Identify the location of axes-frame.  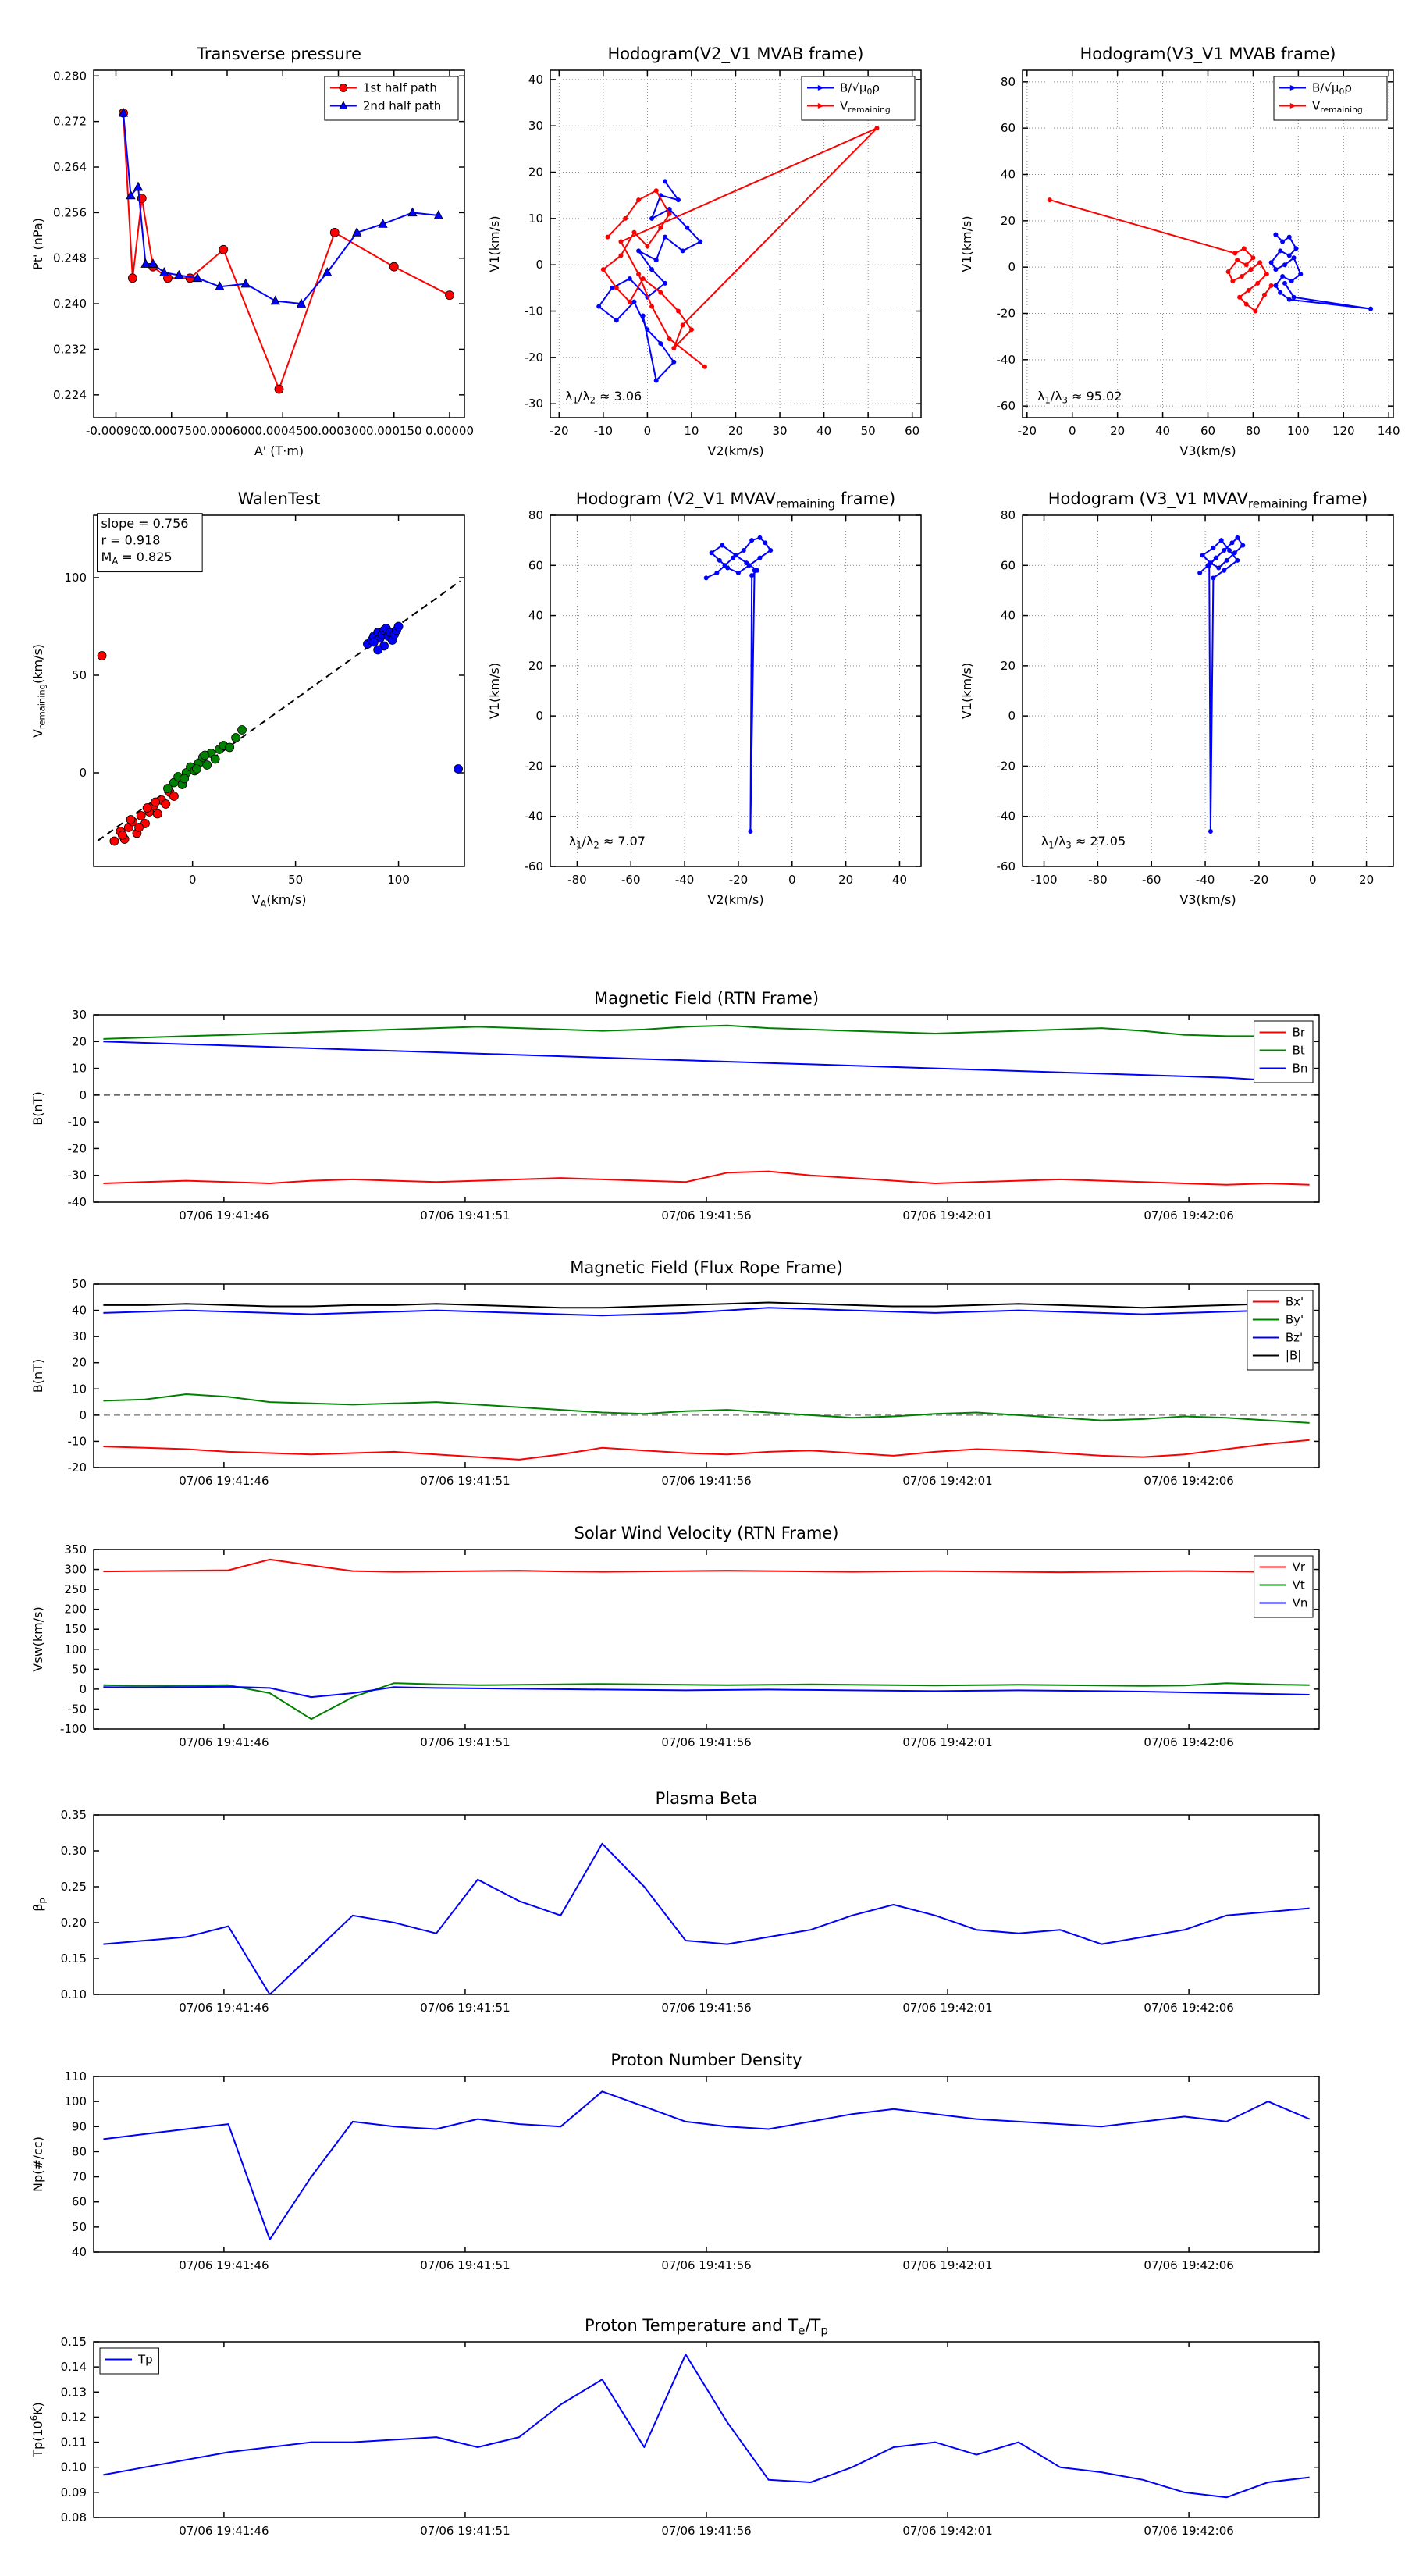
(279, 243).